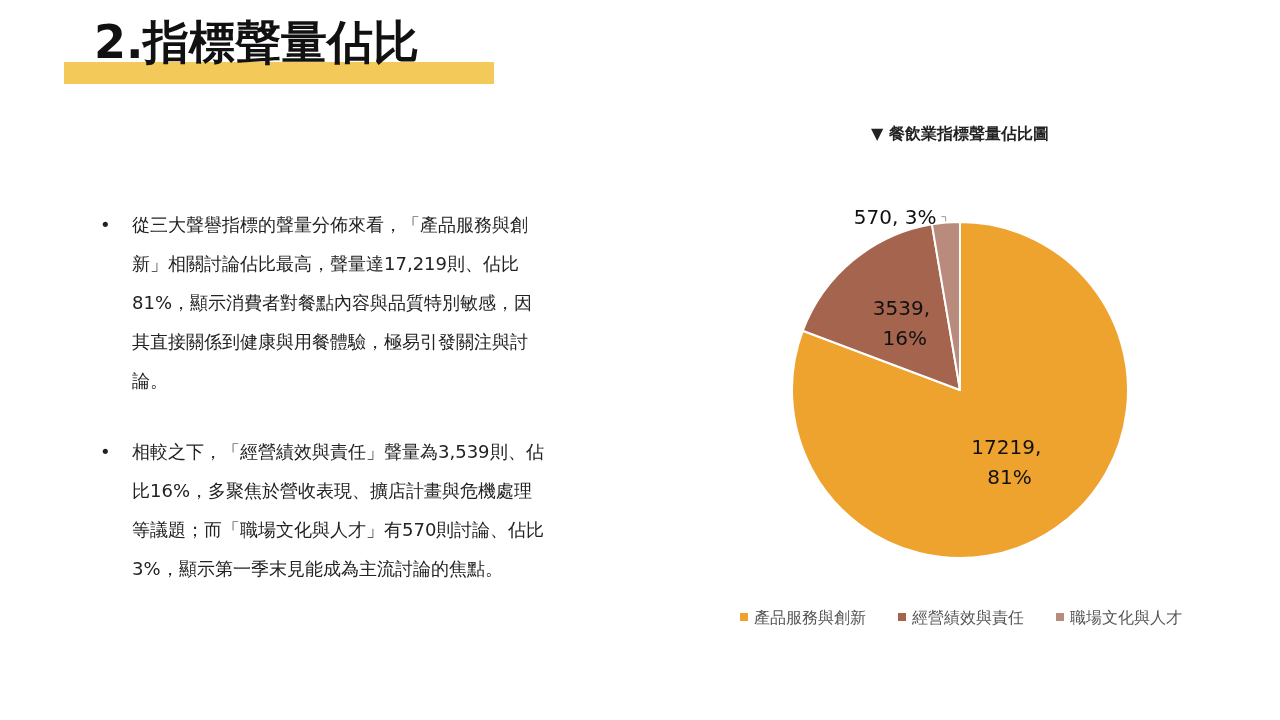  Describe the element at coordinates (316, 302) in the screenshot. I see `text: •從三大聲譽指標的聲量分佈來看，「產品服務與創新」相關討論佔比最高，聲量達17,219則、佔比81%，顯示消費者對餐點內容與品質特別敏感，因其直接關係到健康與用餐體驗，極易引發關注與討論。` at that location.